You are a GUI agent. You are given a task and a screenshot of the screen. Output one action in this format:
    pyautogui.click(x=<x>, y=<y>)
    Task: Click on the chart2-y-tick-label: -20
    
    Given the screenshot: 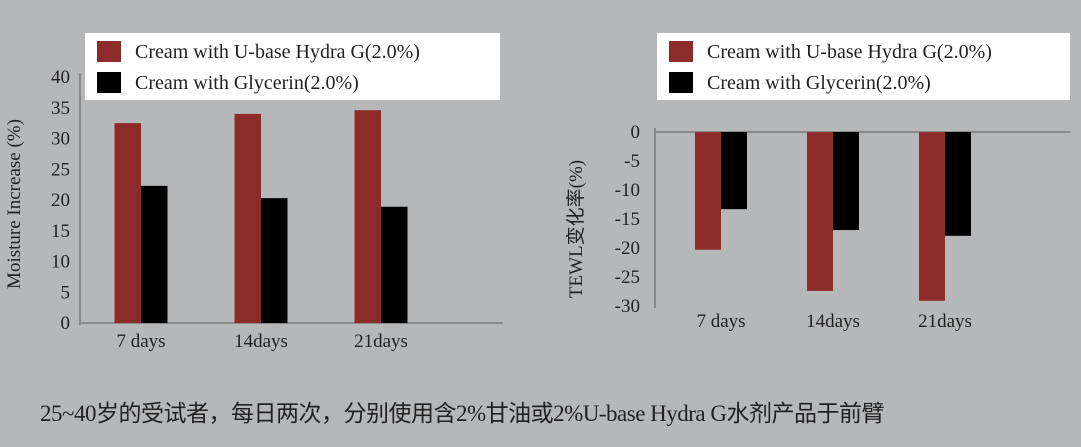 What is the action you would take?
    pyautogui.click(x=627, y=248)
    